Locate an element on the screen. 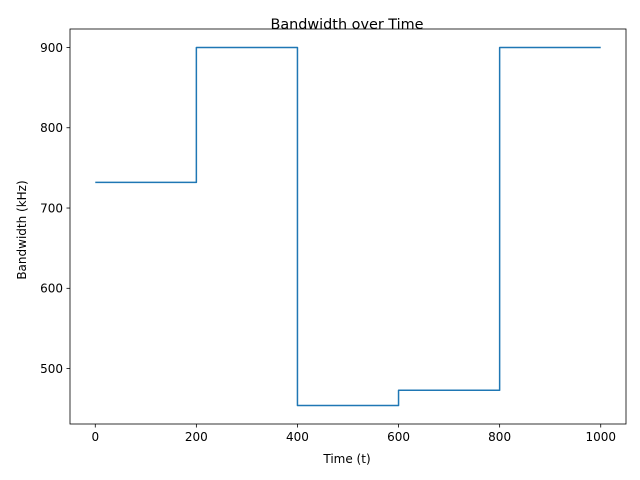  x-tick-label: 200 is located at coordinates (196, 437).